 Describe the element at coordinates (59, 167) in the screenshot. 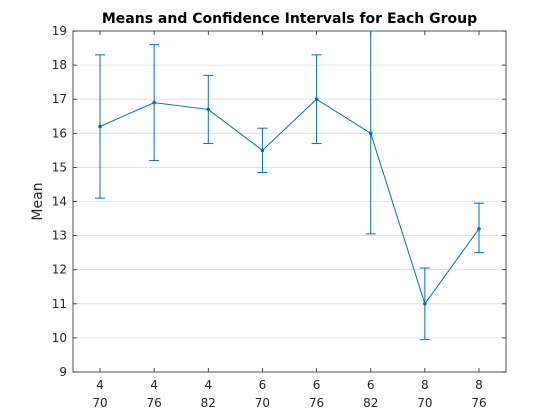

I see `y-tick-label: 15` at that location.